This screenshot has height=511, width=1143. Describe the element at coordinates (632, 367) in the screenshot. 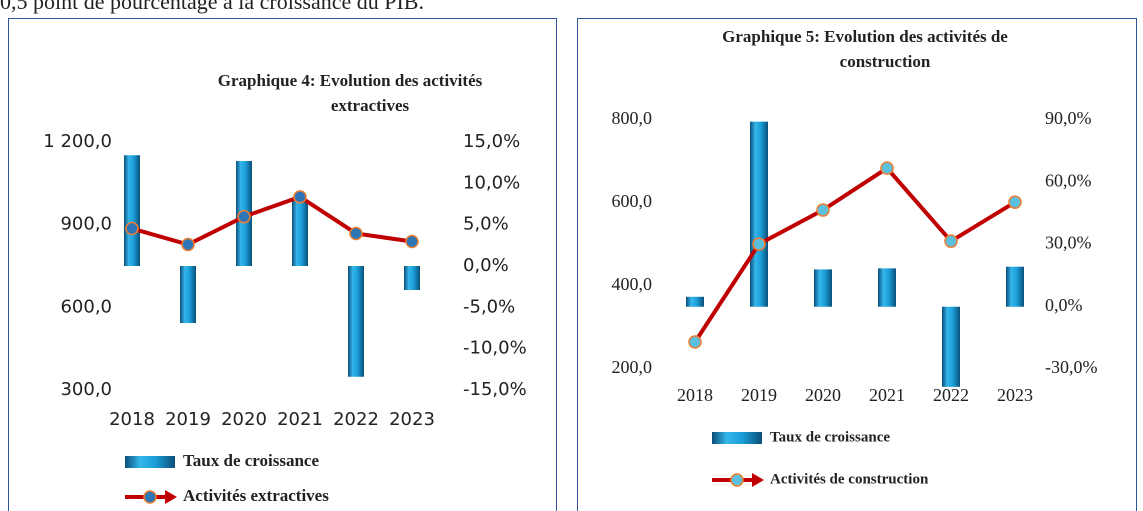

I see `y-tick-label: 200,0` at that location.